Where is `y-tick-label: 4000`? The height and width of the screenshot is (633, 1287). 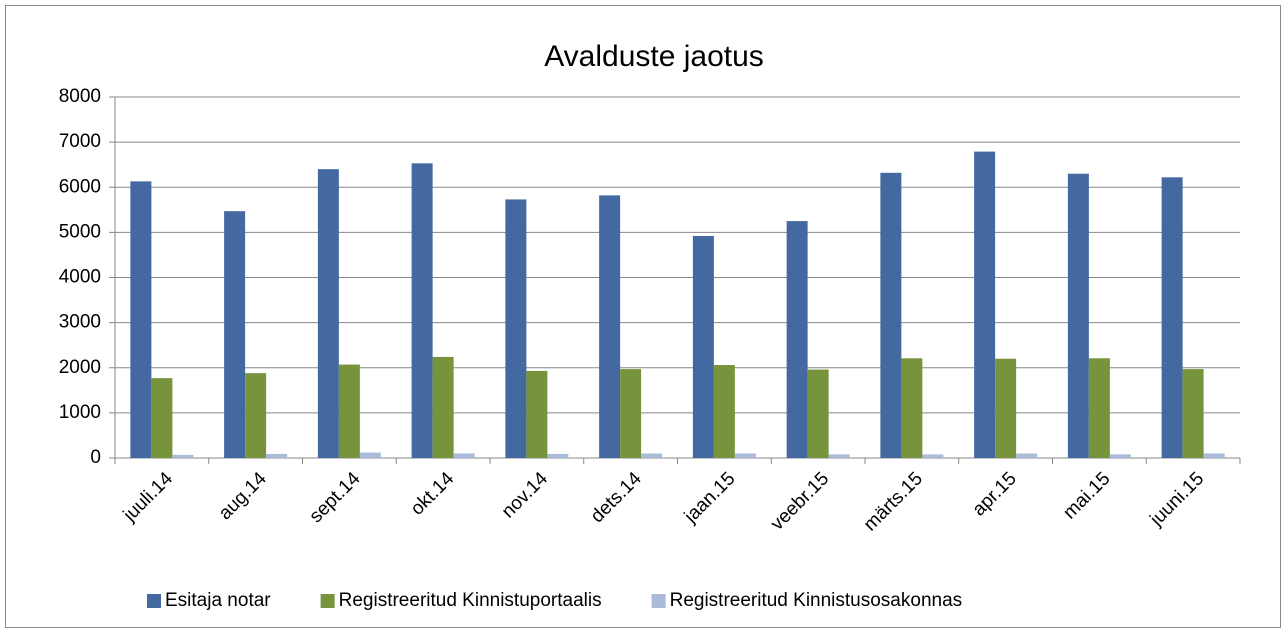 y-tick-label: 4000 is located at coordinates (80, 277).